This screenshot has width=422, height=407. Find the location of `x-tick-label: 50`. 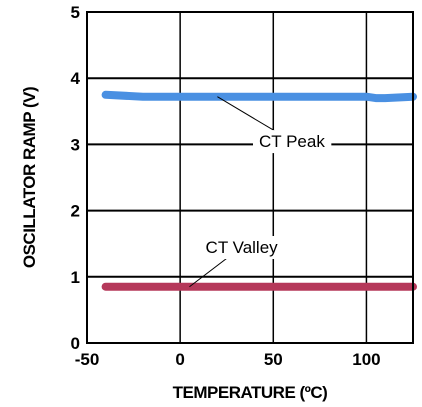

x-tick-label: 50 is located at coordinates (273, 359).